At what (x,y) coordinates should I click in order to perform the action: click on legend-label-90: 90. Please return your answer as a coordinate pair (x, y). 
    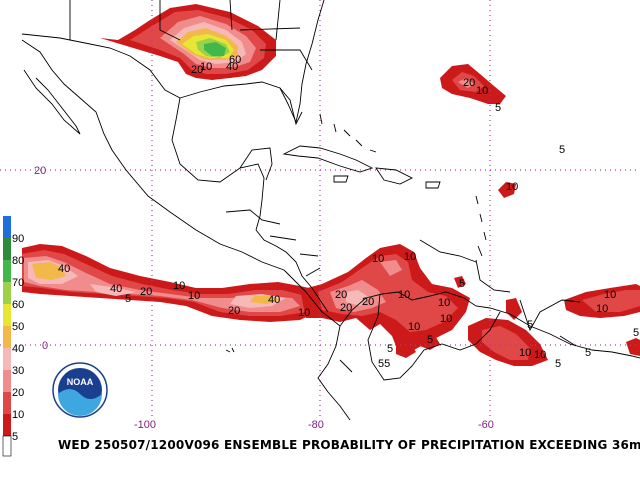
    Looking at the image, I should click on (18, 239).